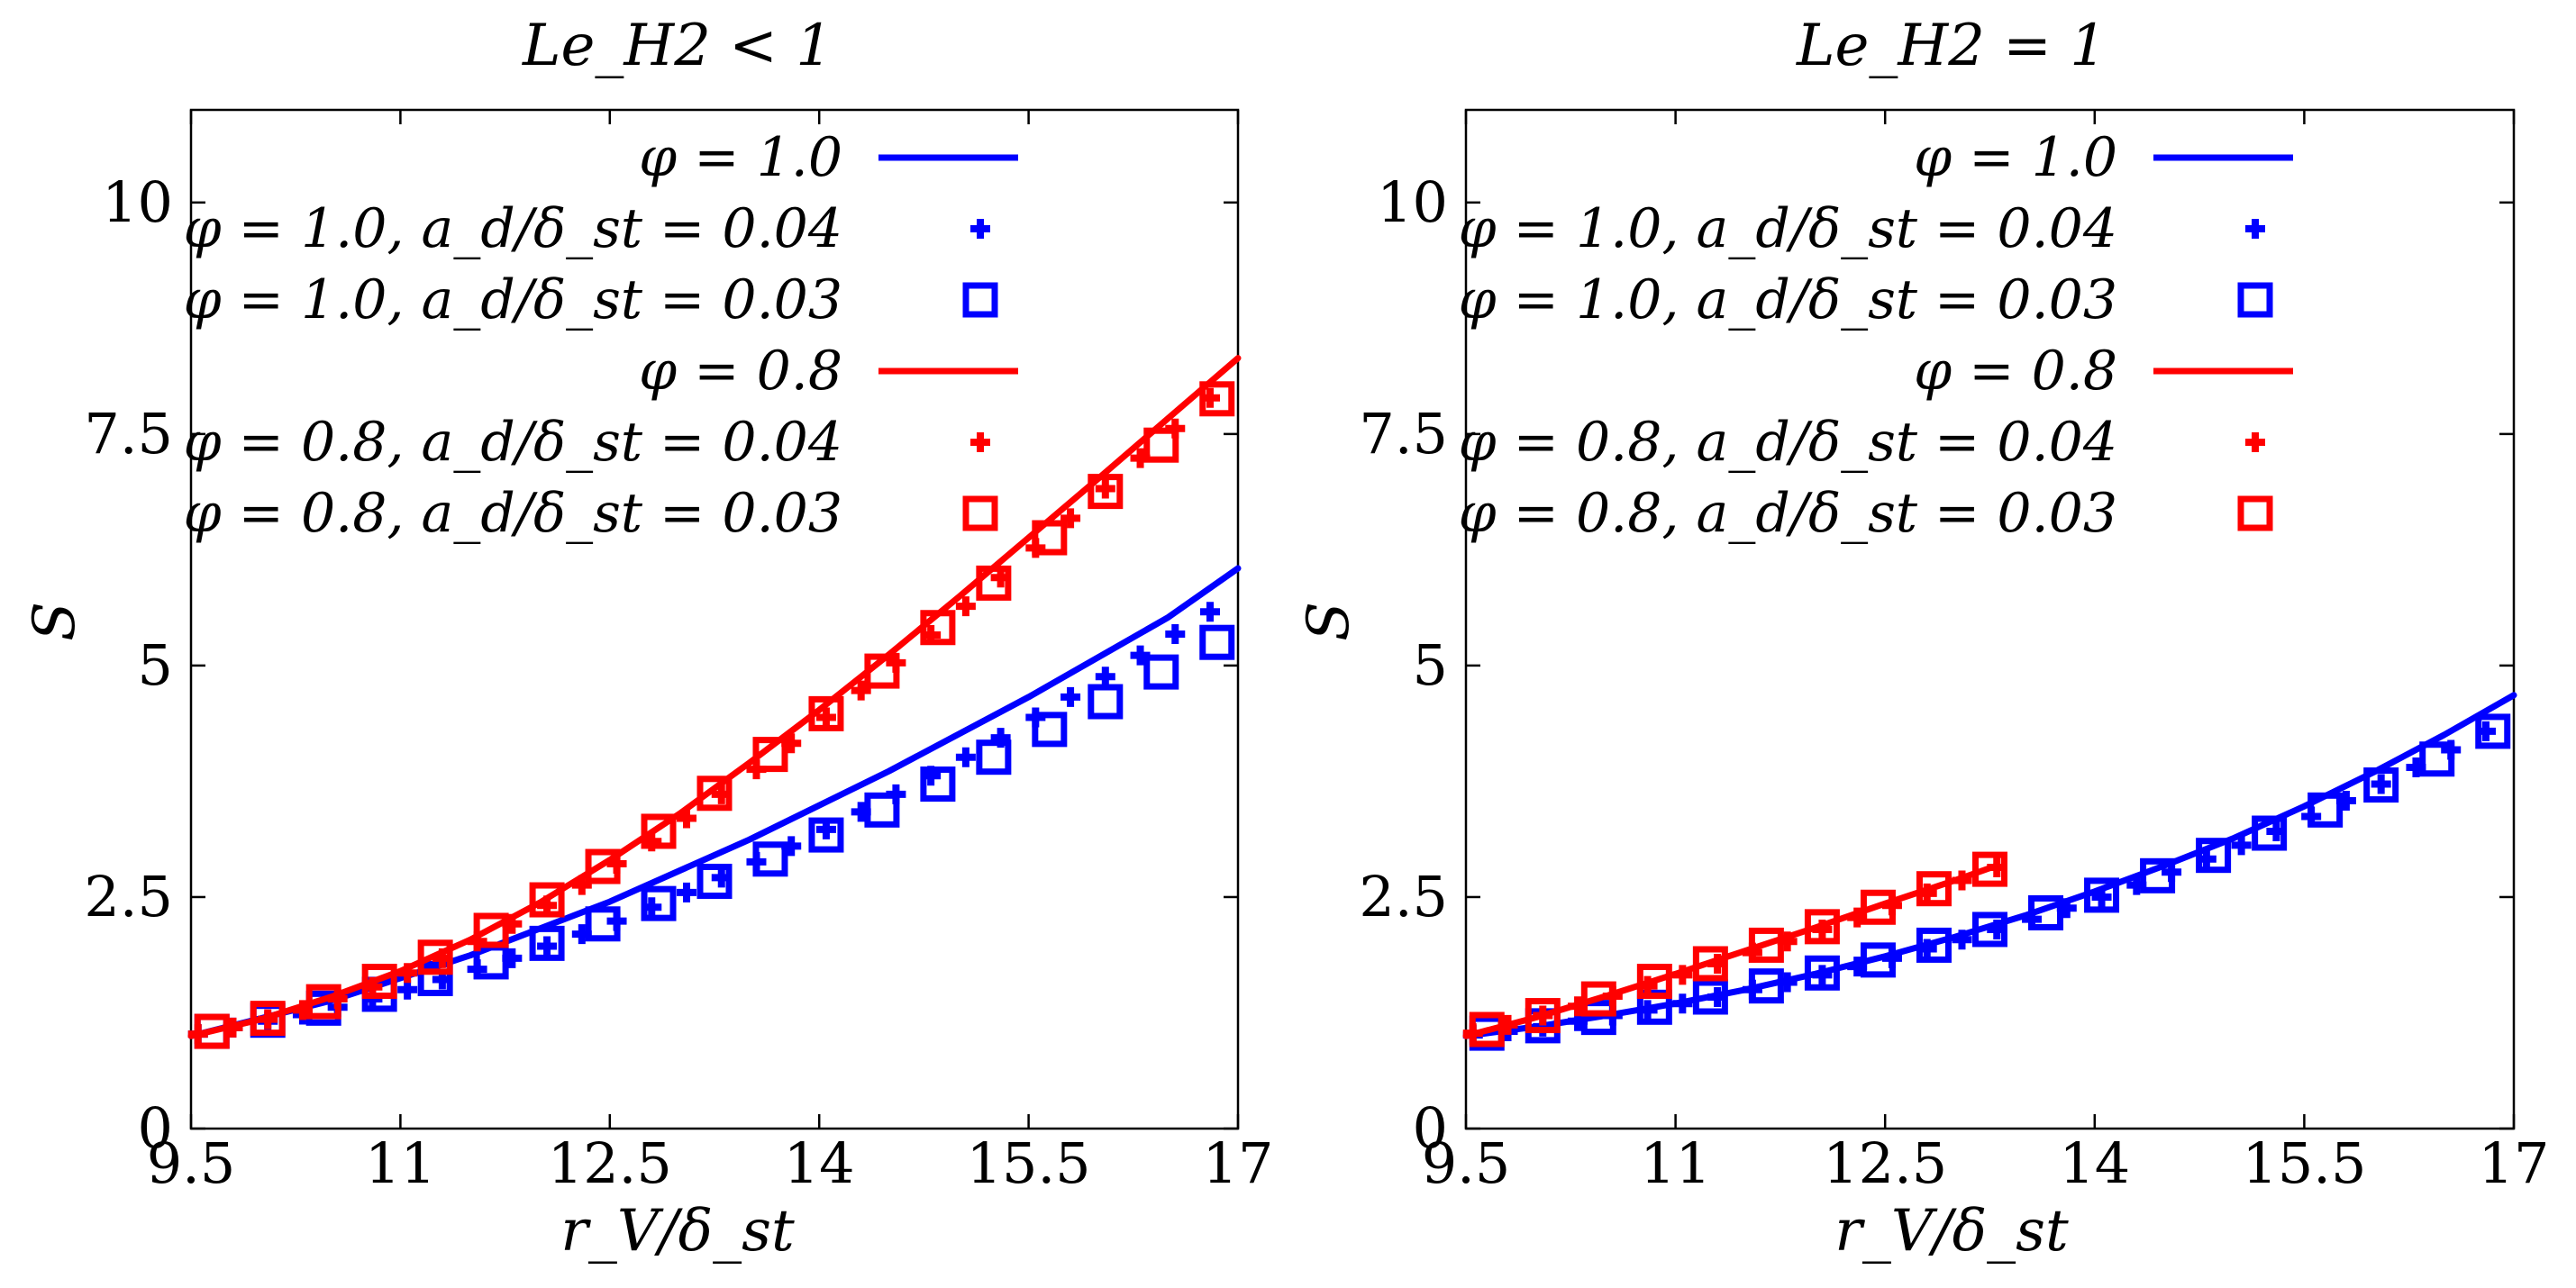 The image size is (2576, 1288). I want to click on legend-label: φ = 0.8, so click(740, 371).